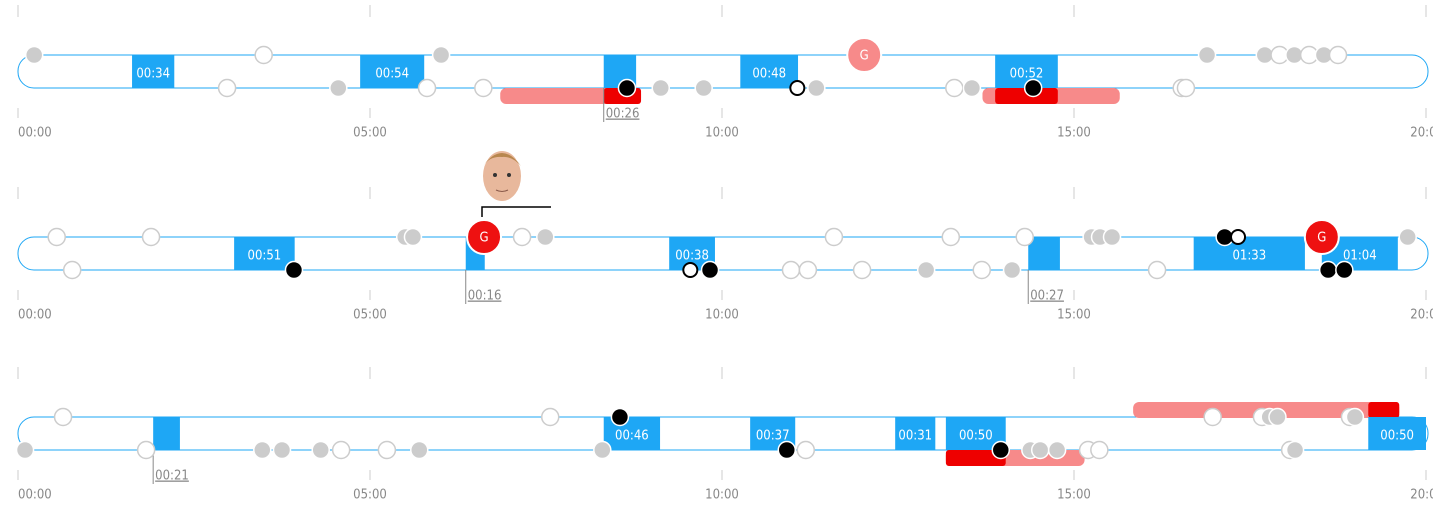 Image resolution: width=1433 pixels, height=507 pixels. I want to click on block-label: 00:31, so click(915, 436).